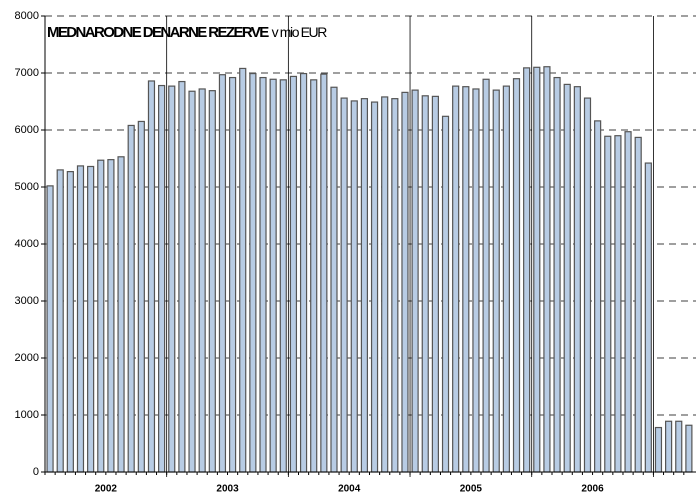 The height and width of the screenshot is (499, 696). I want to click on subtitle: v mio EUR, so click(300, 32).